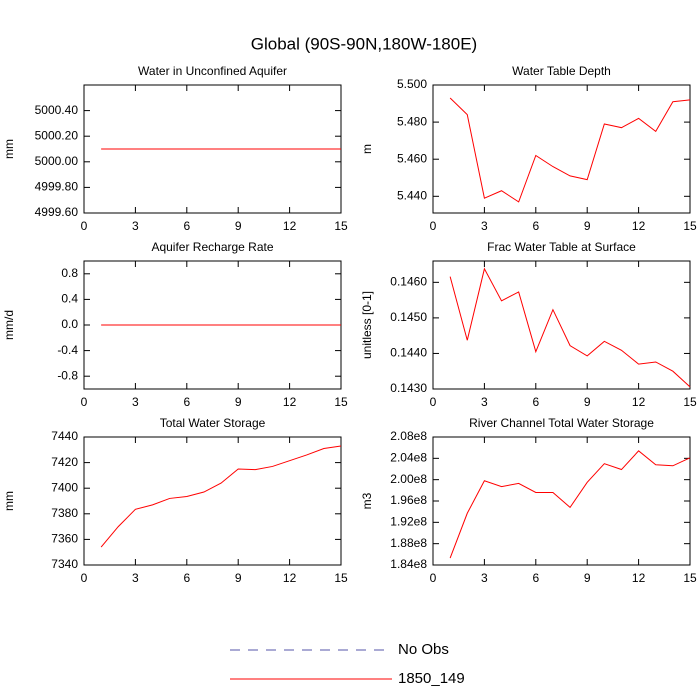 The height and width of the screenshot is (700, 700). What do you see at coordinates (408, 317) in the screenshot?
I see `y-tick-label: 0.1450` at bounding box center [408, 317].